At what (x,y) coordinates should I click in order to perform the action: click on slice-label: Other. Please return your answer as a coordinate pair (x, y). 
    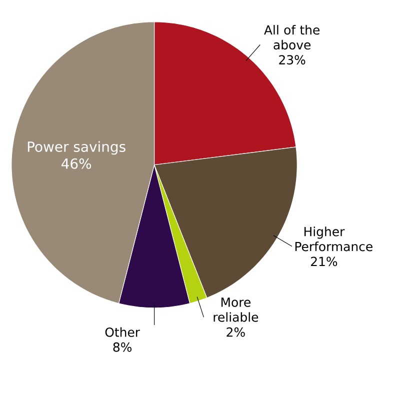
    Looking at the image, I should click on (122, 332).